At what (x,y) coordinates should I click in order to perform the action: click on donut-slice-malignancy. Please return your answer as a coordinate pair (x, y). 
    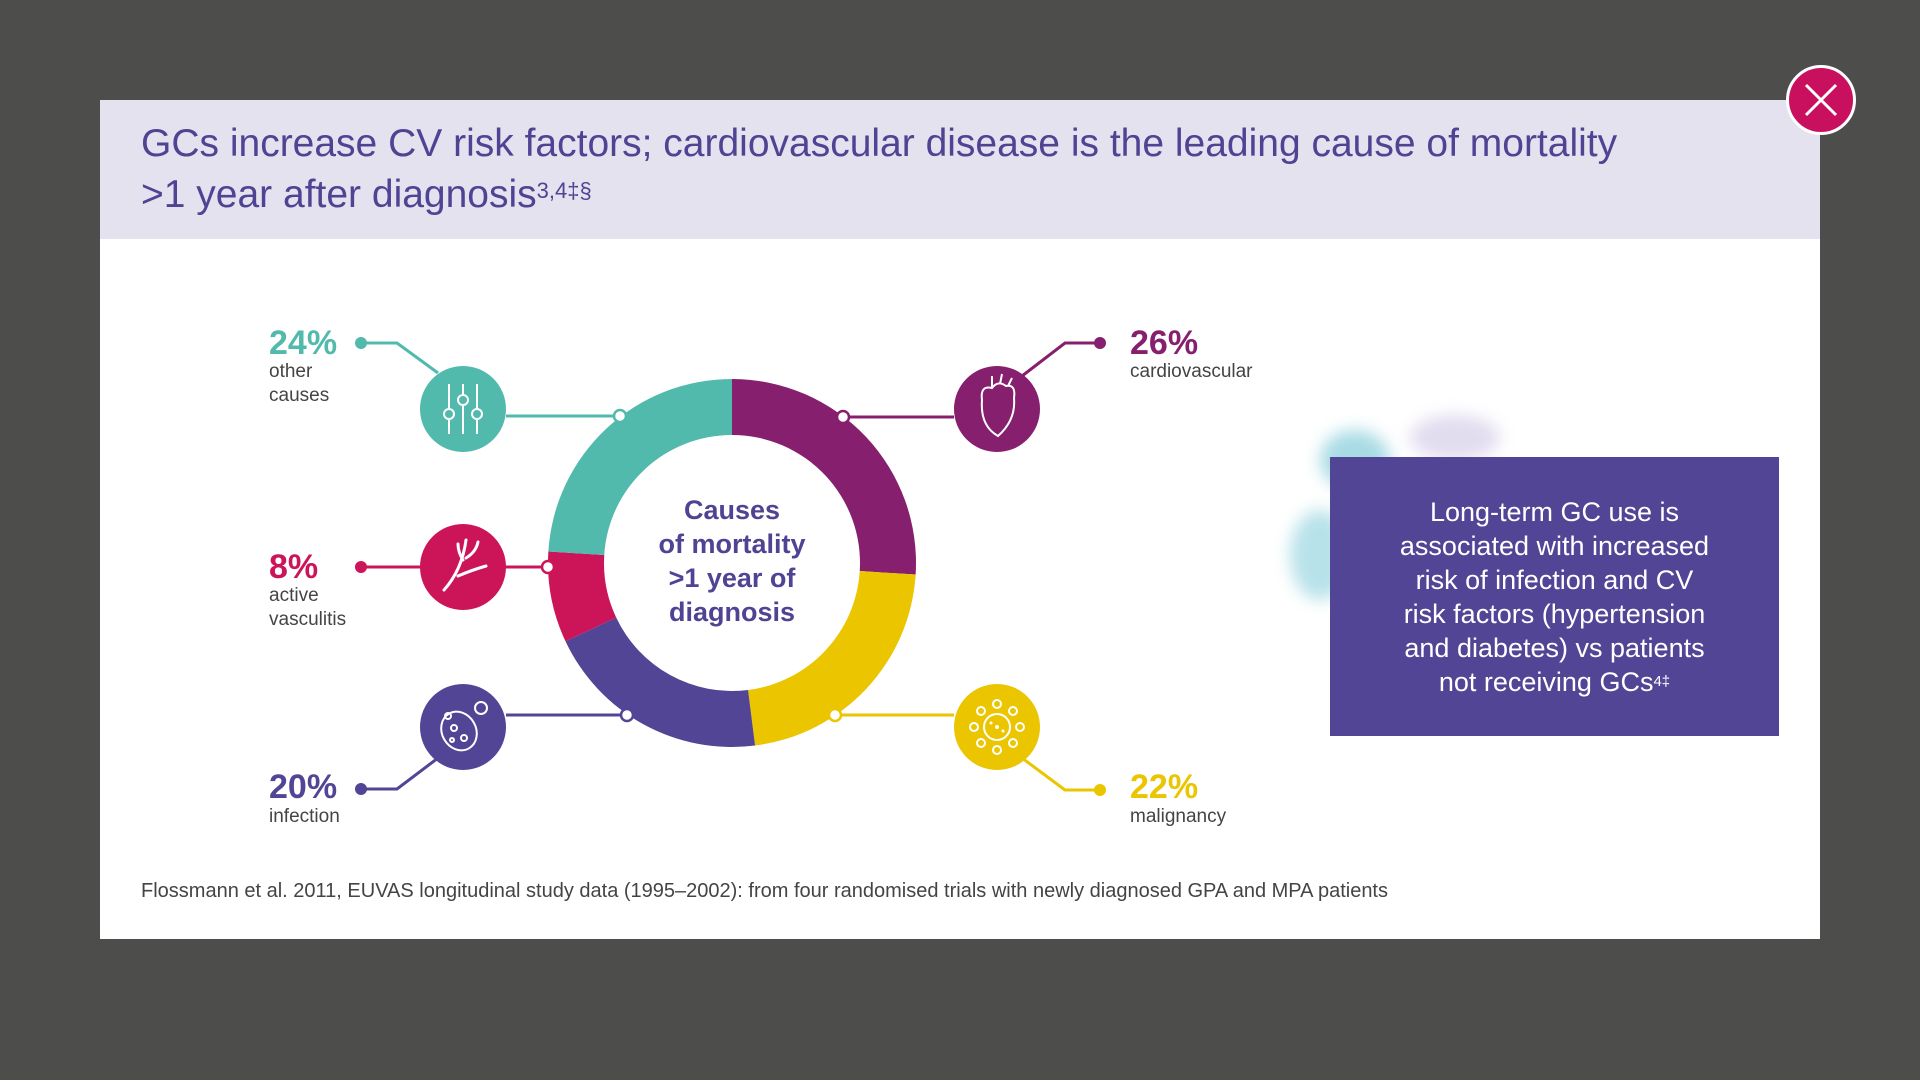
    Looking at the image, I should click on (832, 658).